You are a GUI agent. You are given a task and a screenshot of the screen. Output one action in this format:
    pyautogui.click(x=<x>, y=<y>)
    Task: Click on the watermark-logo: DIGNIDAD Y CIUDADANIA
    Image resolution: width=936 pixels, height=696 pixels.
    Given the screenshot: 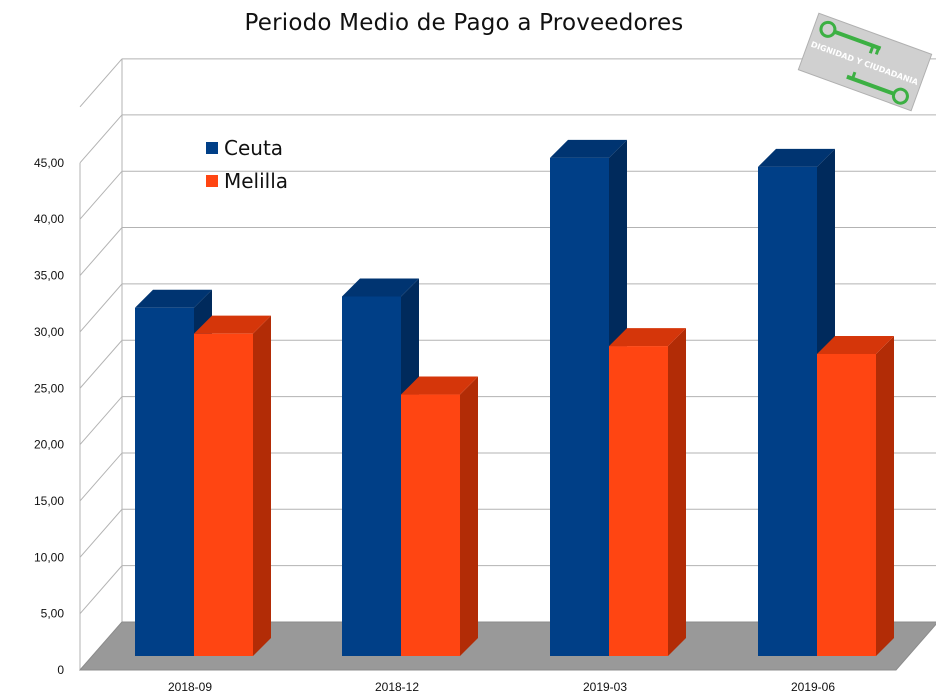 What is the action you would take?
    pyautogui.click(x=865, y=62)
    